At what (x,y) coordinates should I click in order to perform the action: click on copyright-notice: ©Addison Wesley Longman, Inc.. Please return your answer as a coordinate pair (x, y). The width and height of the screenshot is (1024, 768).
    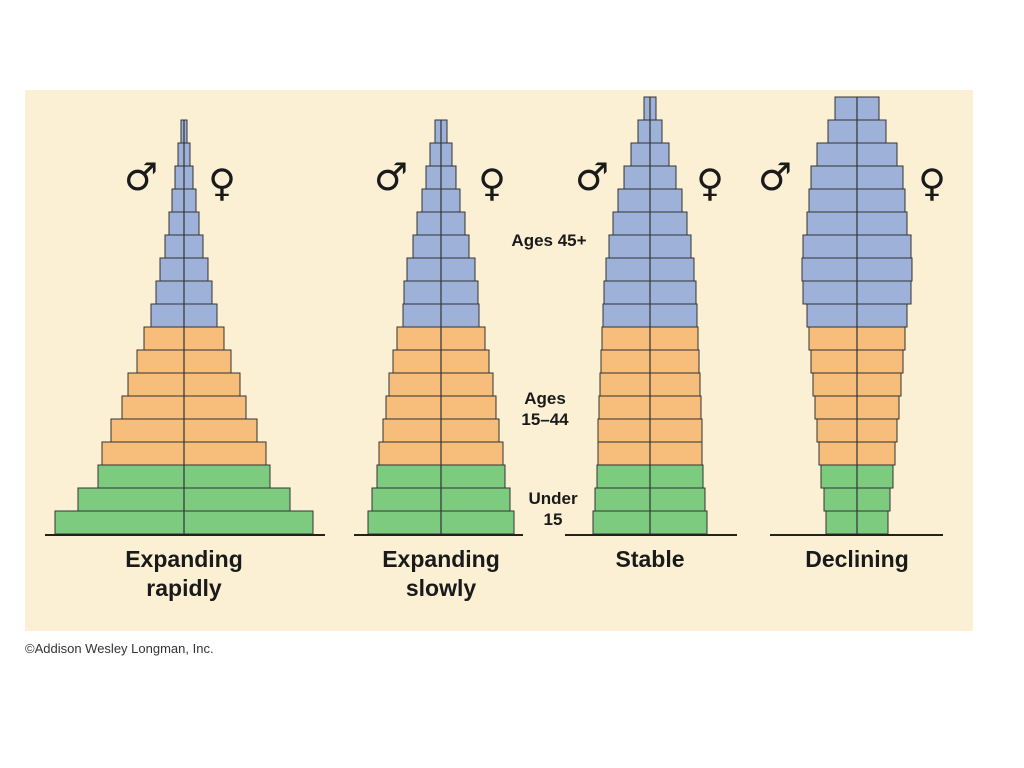
    Looking at the image, I should click on (119, 648).